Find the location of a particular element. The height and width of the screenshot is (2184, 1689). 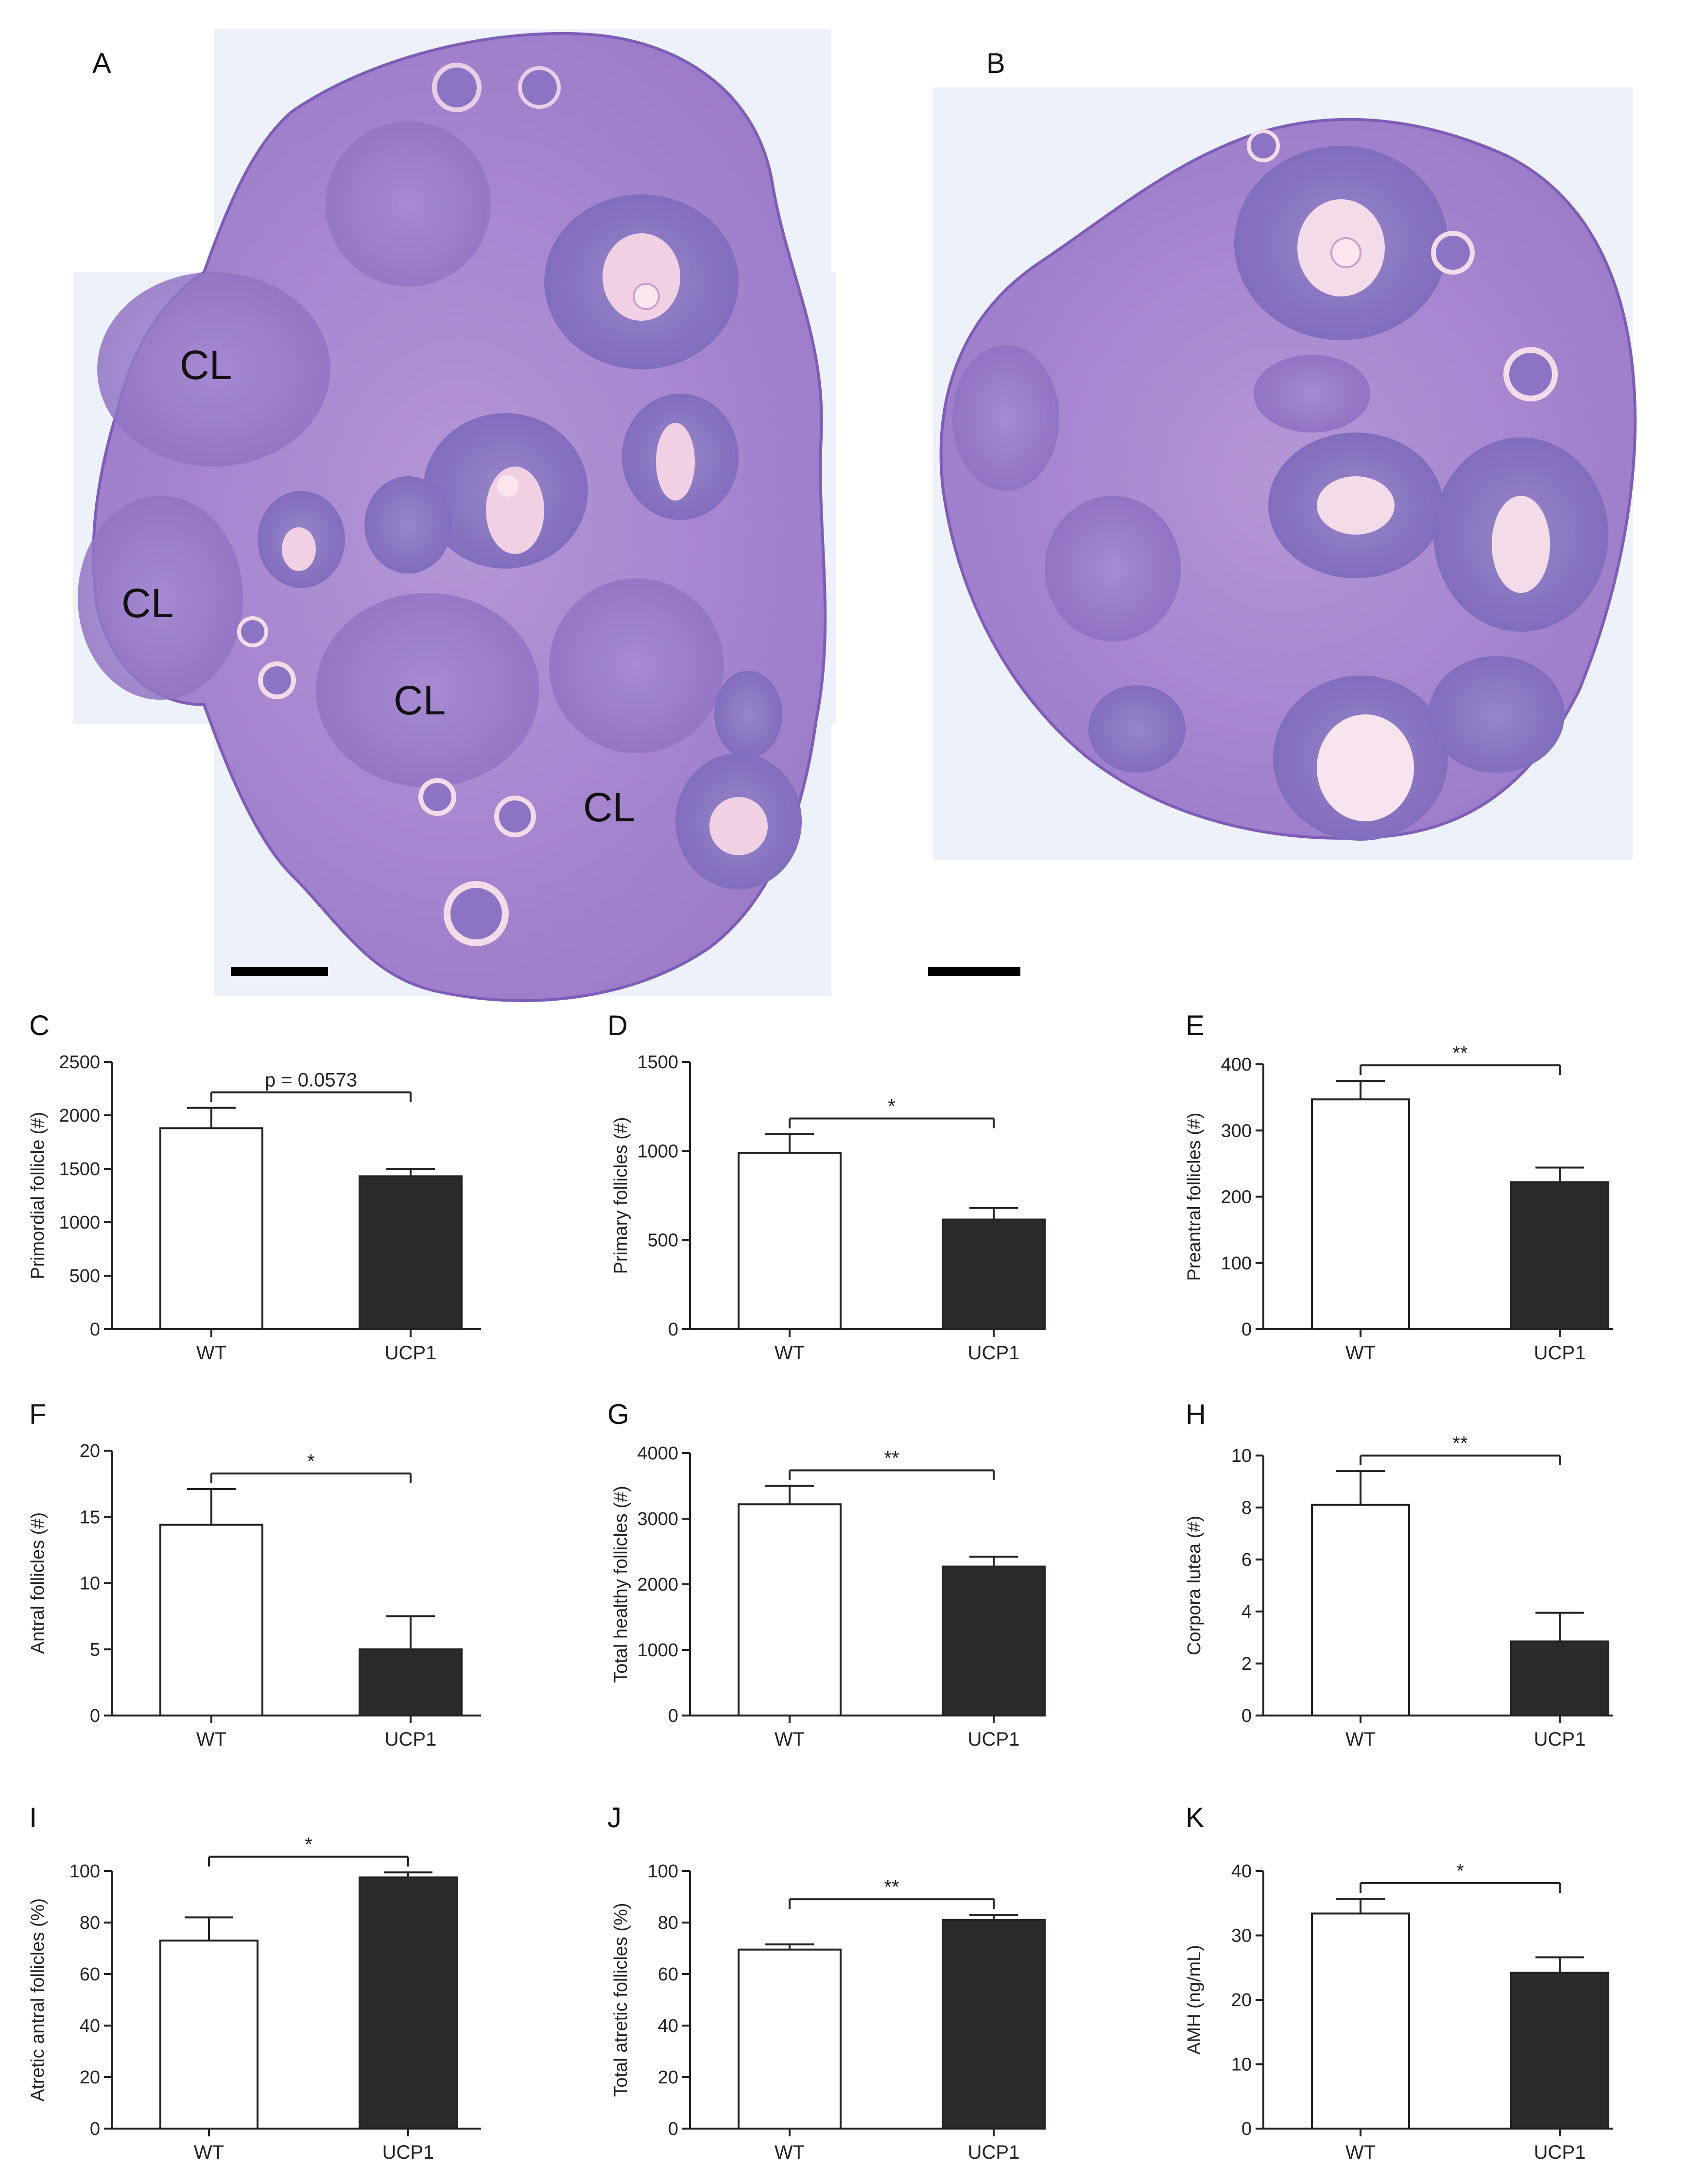

y-tick-label: 40 is located at coordinates (90, 2026).